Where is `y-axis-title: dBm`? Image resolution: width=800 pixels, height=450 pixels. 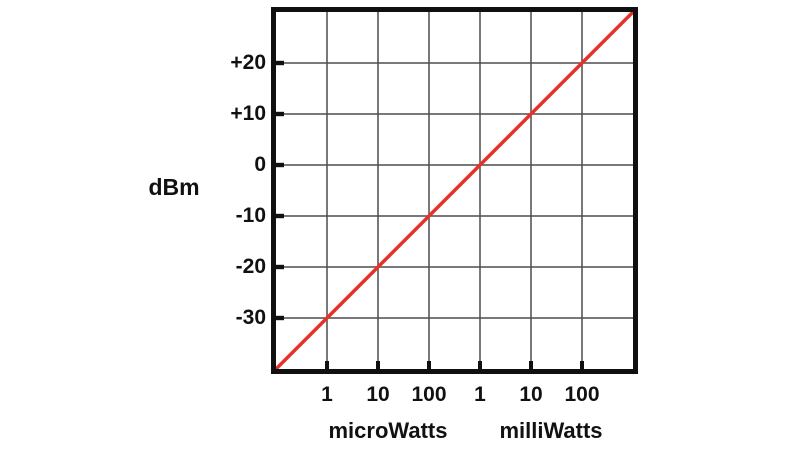 y-axis-title: dBm is located at coordinates (174, 187).